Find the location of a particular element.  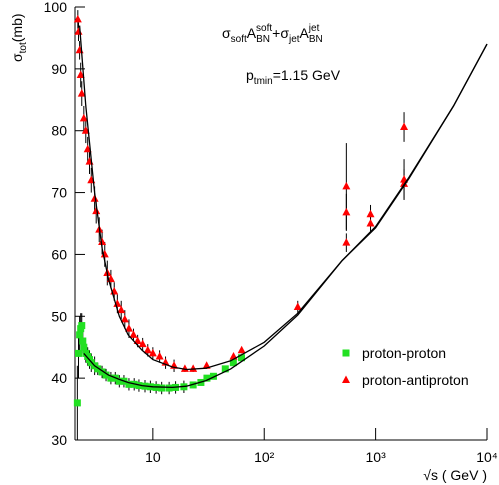

ptmin-part: =1.15 GeV is located at coordinates (307, 75).